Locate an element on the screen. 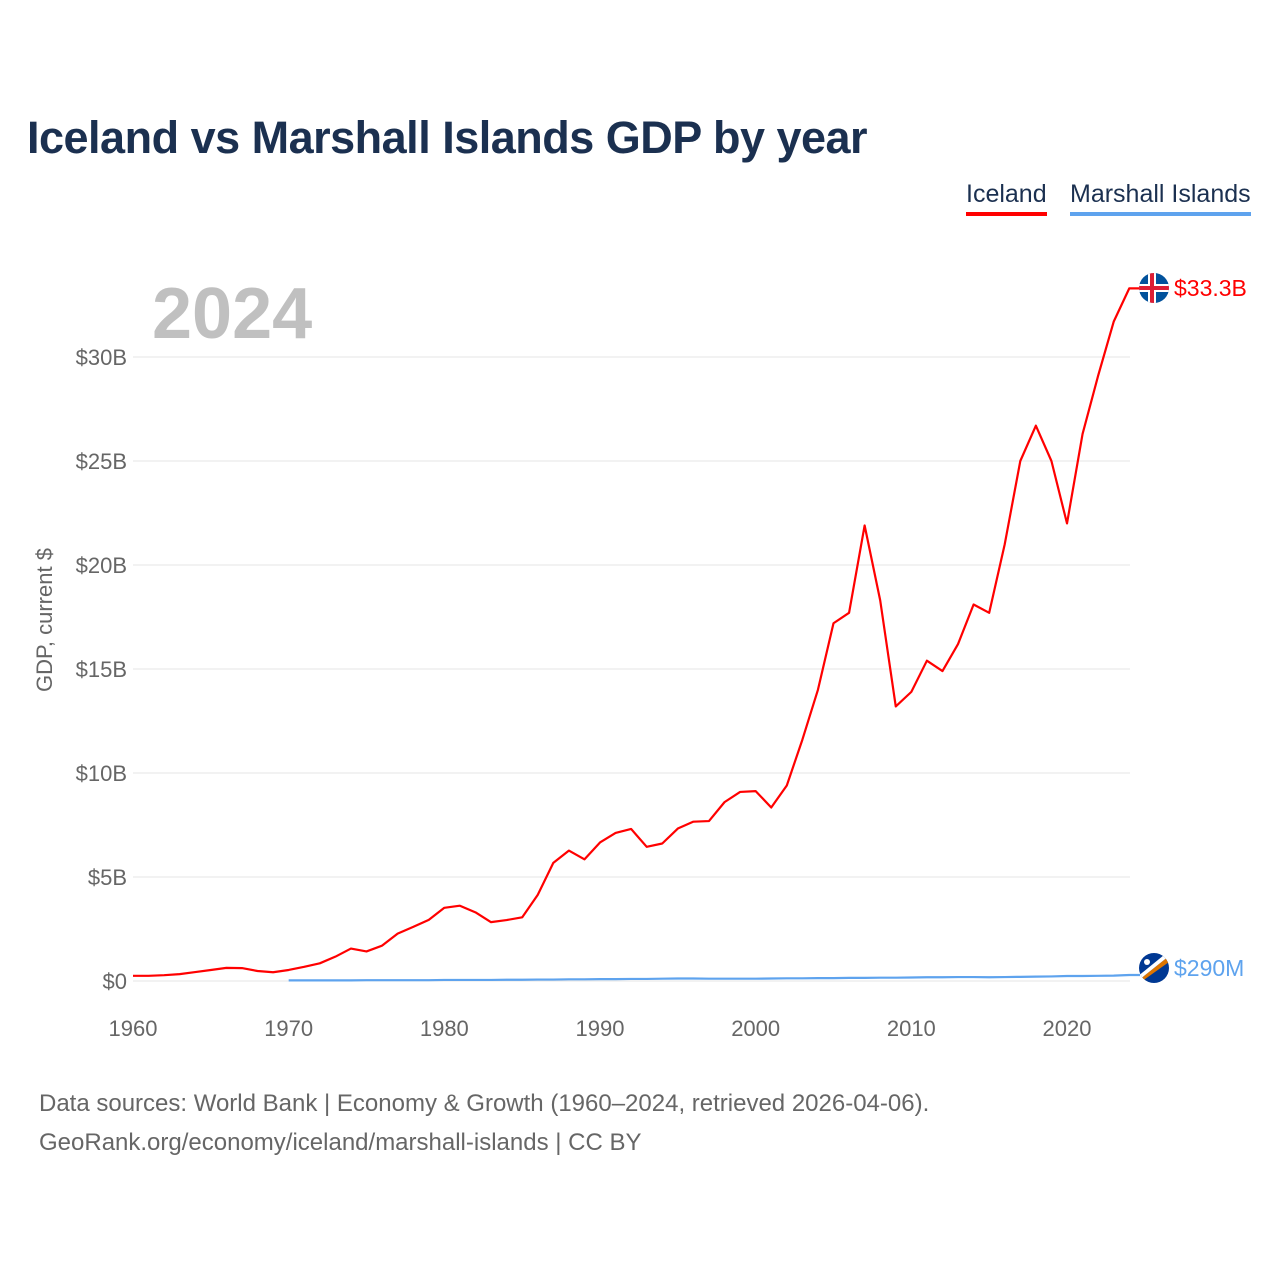 This screenshot has height=1280, width=1280. y-axis-label: GDP, current $ is located at coordinates (44, 620).